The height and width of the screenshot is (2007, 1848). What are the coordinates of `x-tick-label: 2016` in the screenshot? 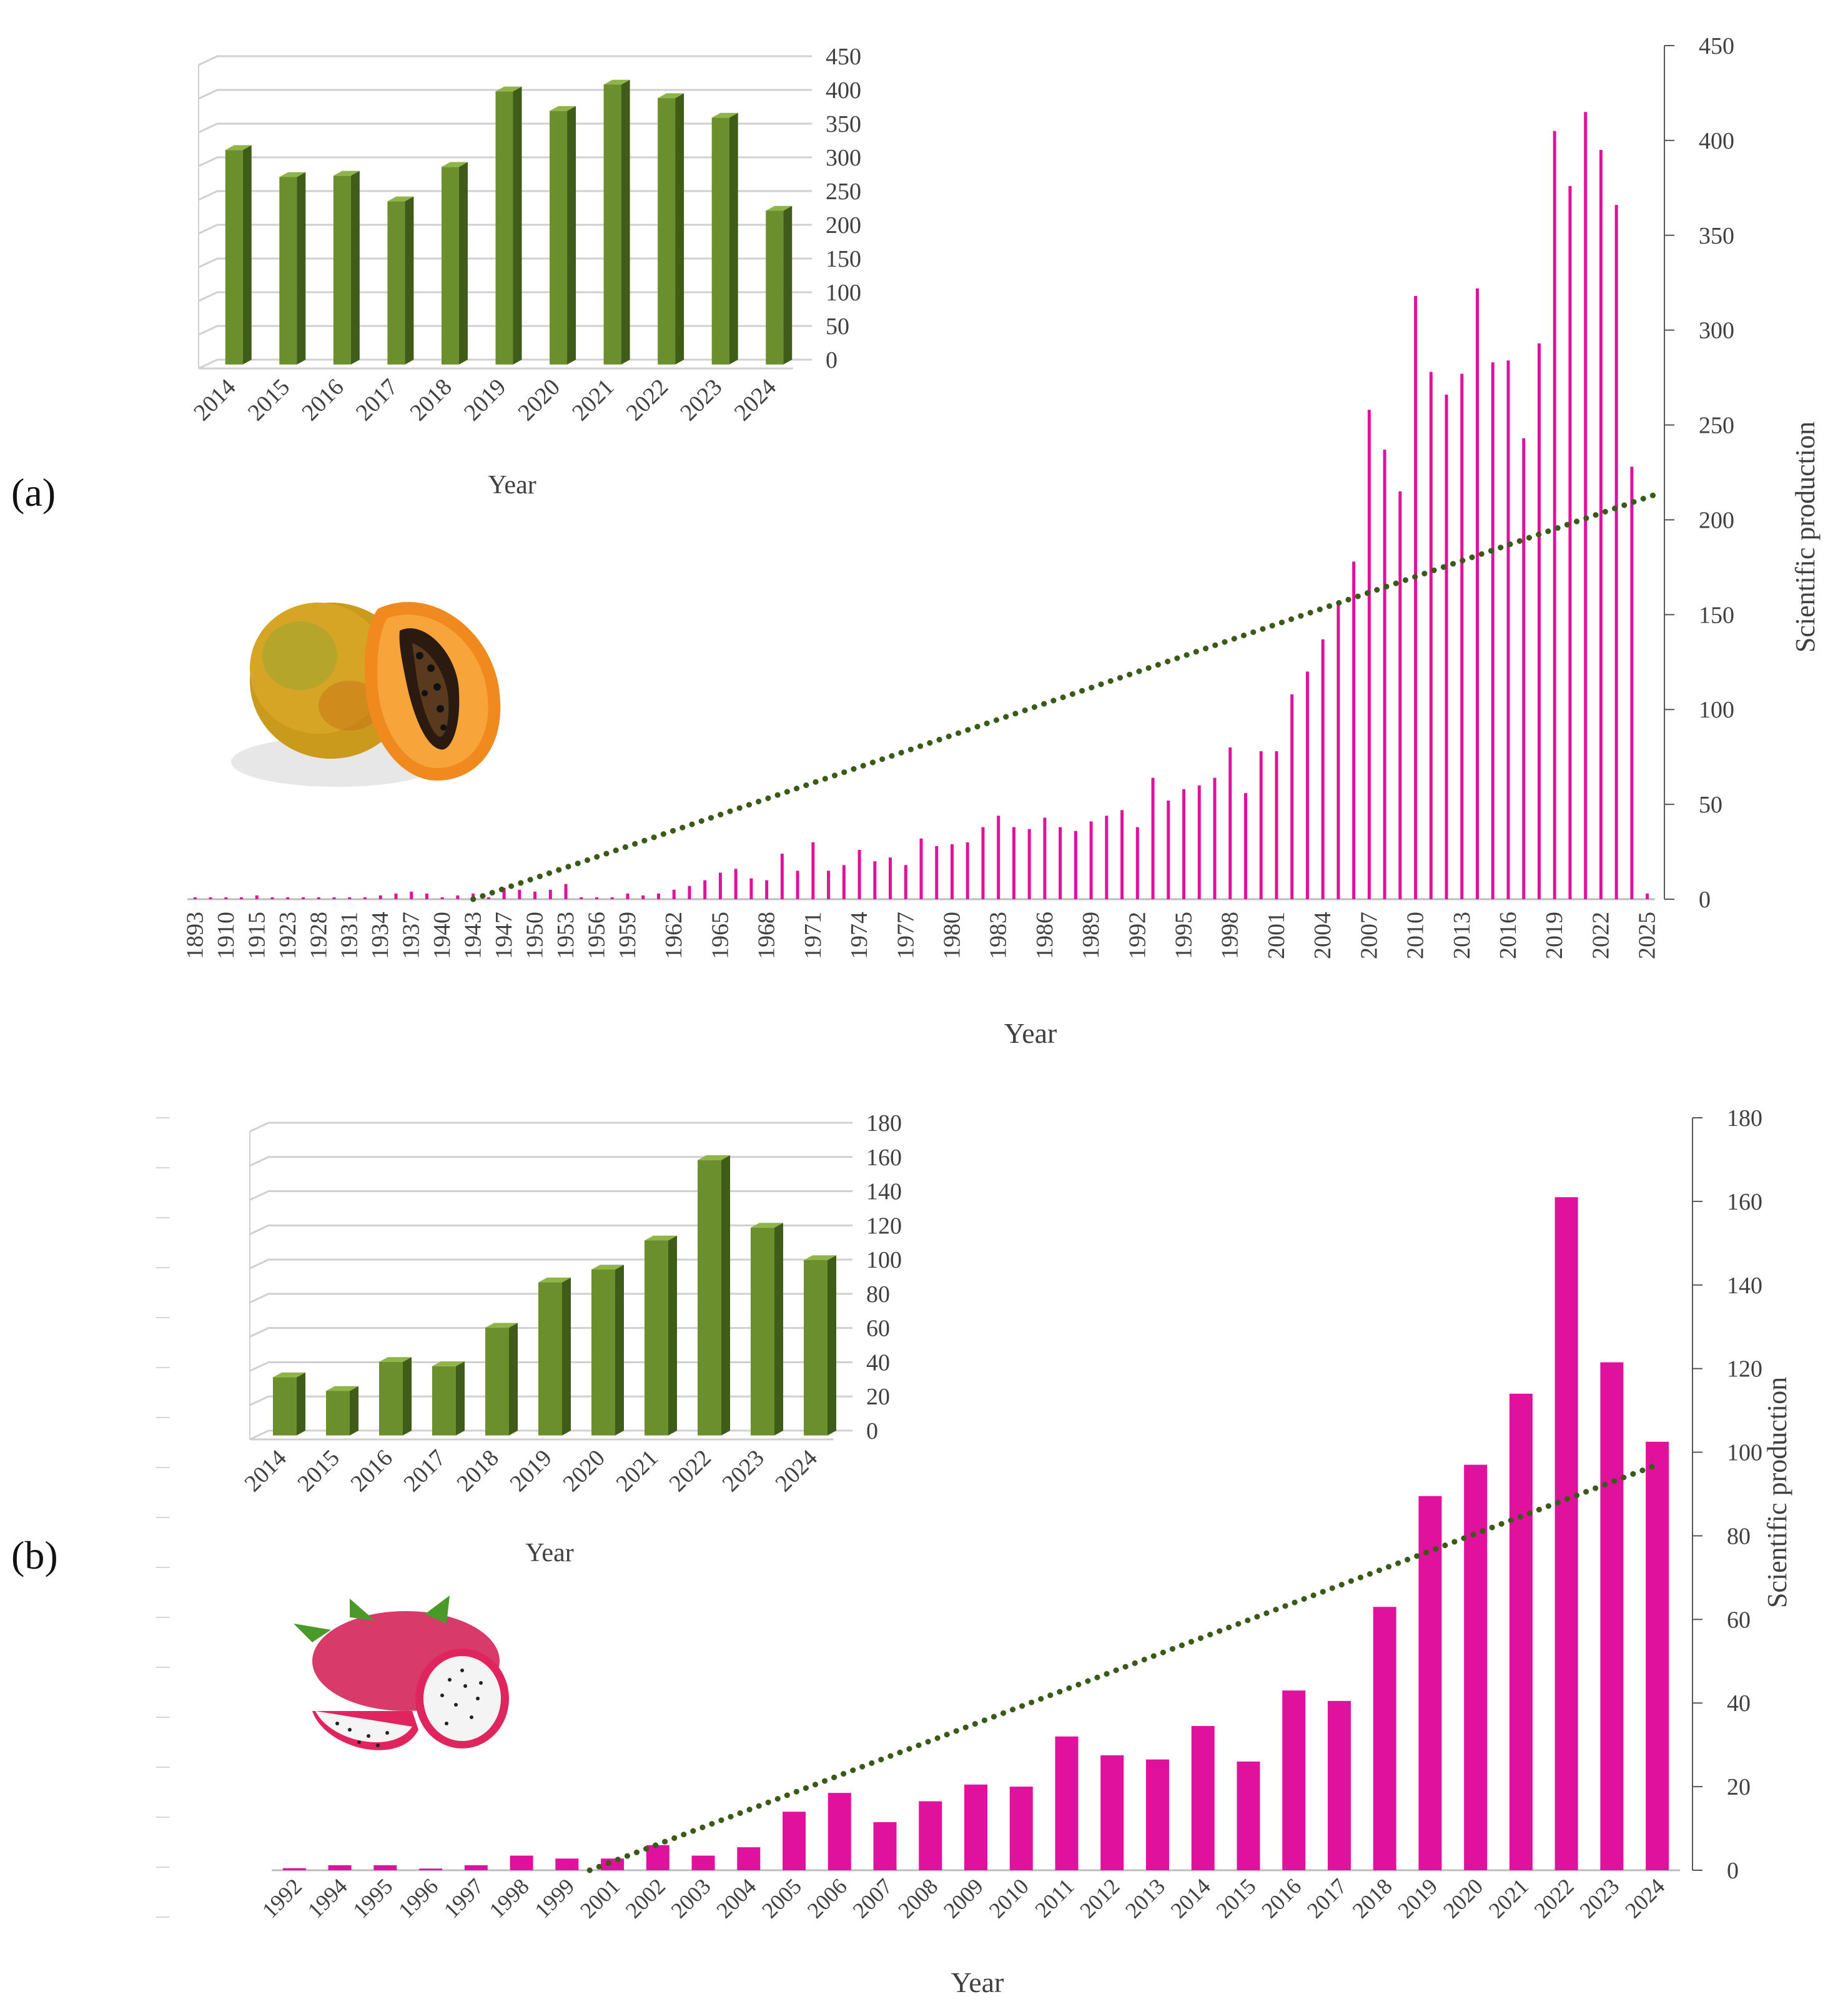 It's located at (322, 400).